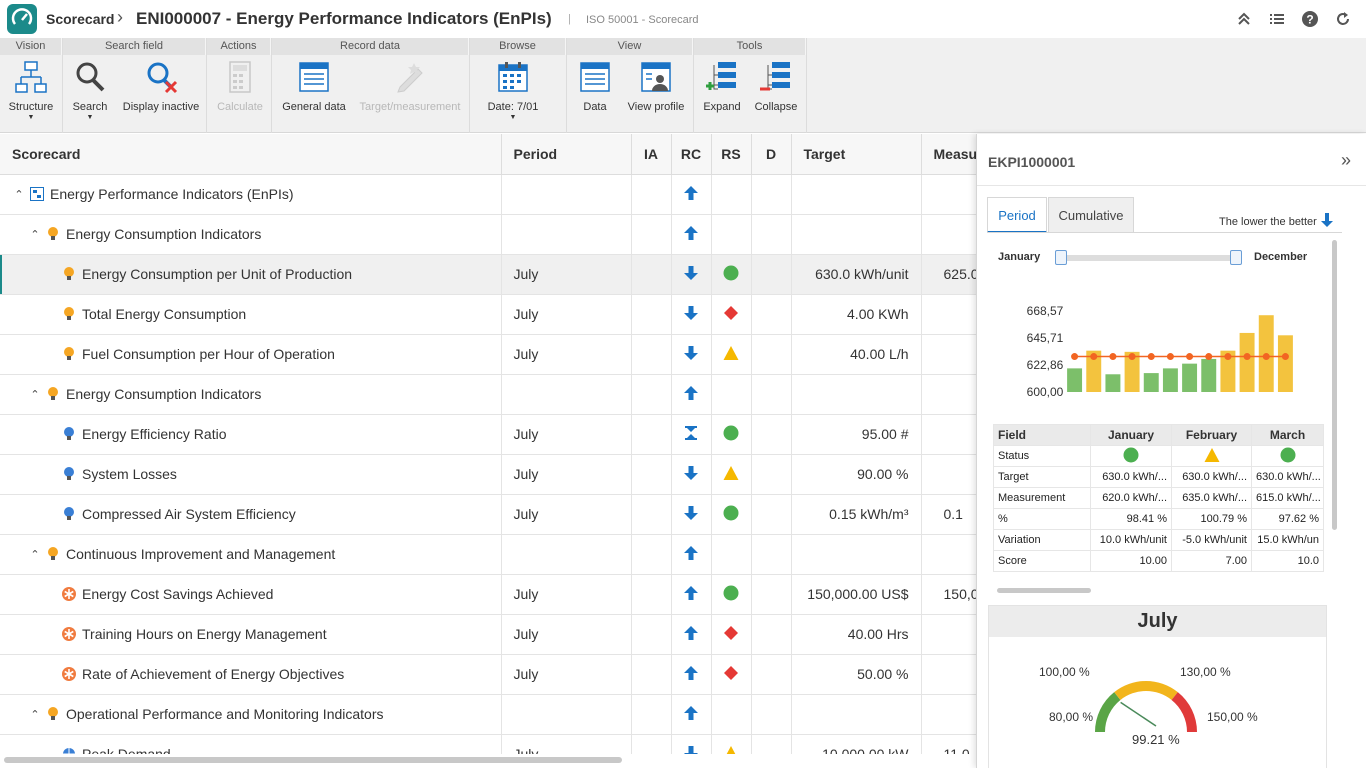 The height and width of the screenshot is (768, 1366). I want to click on table-row: ⌃ Continuous Improvement and Management, so click(488, 554).